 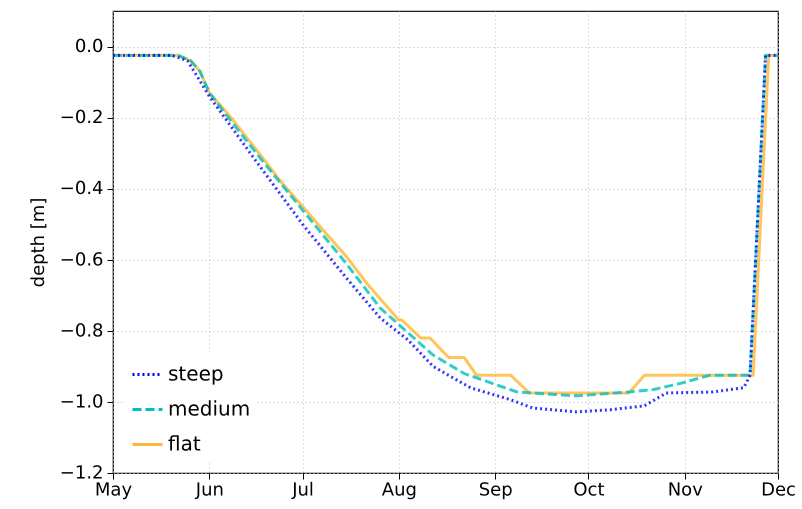 What do you see at coordinates (399, 490) in the screenshot?
I see `x-tick-label: Aug` at bounding box center [399, 490].